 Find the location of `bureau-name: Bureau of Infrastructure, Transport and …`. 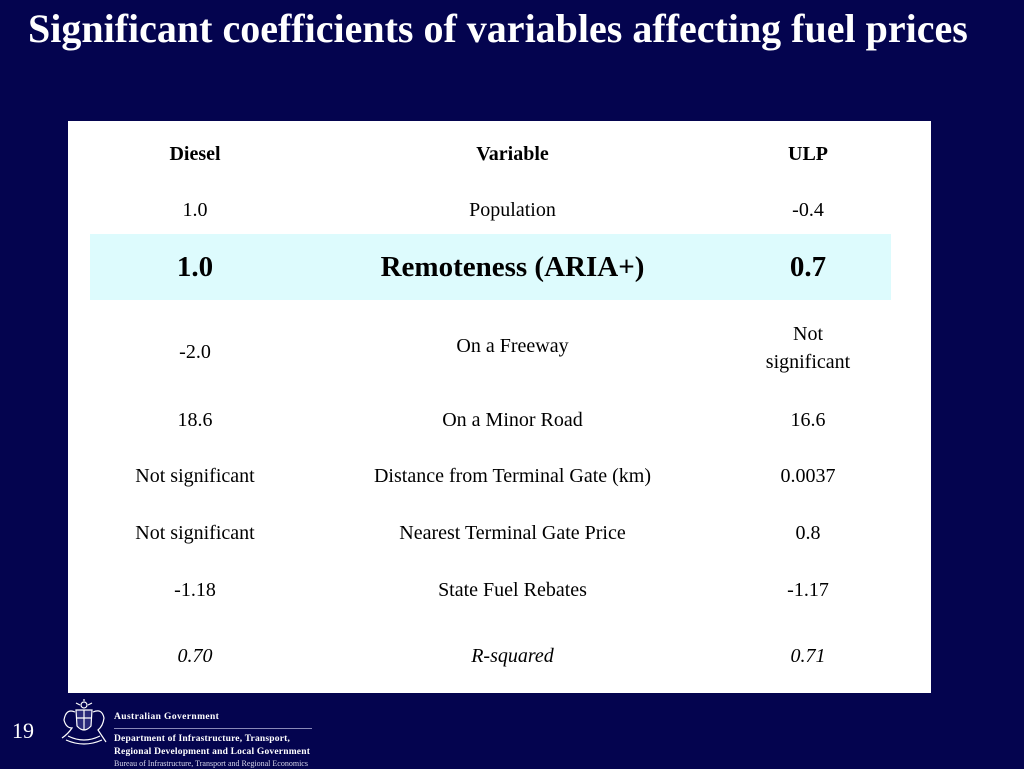

bureau-name: Bureau of Infrastructure, Transport and … is located at coordinates (211, 763).